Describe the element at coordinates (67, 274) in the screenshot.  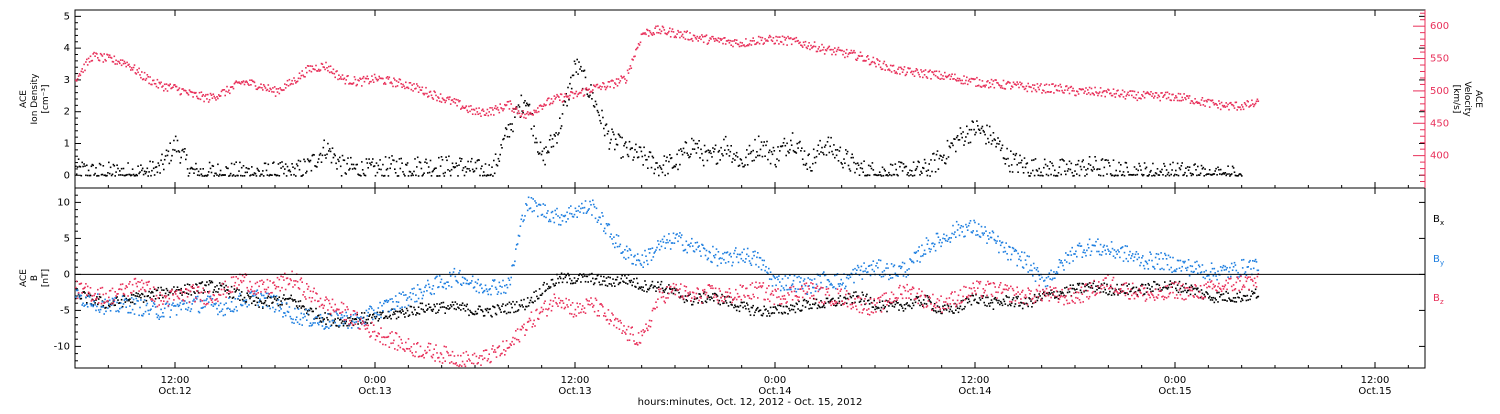
I see `field-ytick-label-2: 0` at that location.